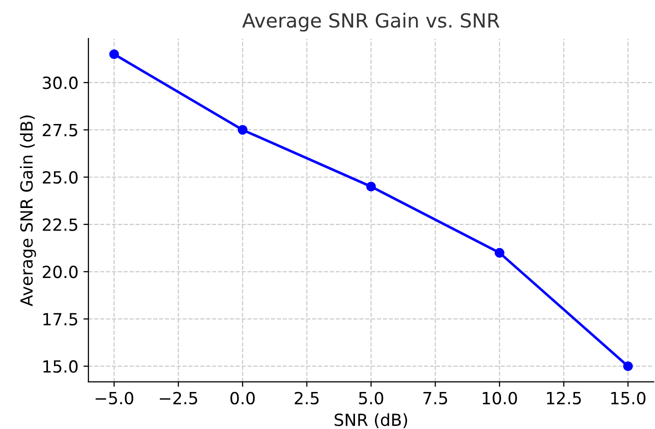 This screenshot has width=655, height=429. Describe the element at coordinates (499, 398) in the screenshot. I see `x-tick-label: 10.0` at that location.